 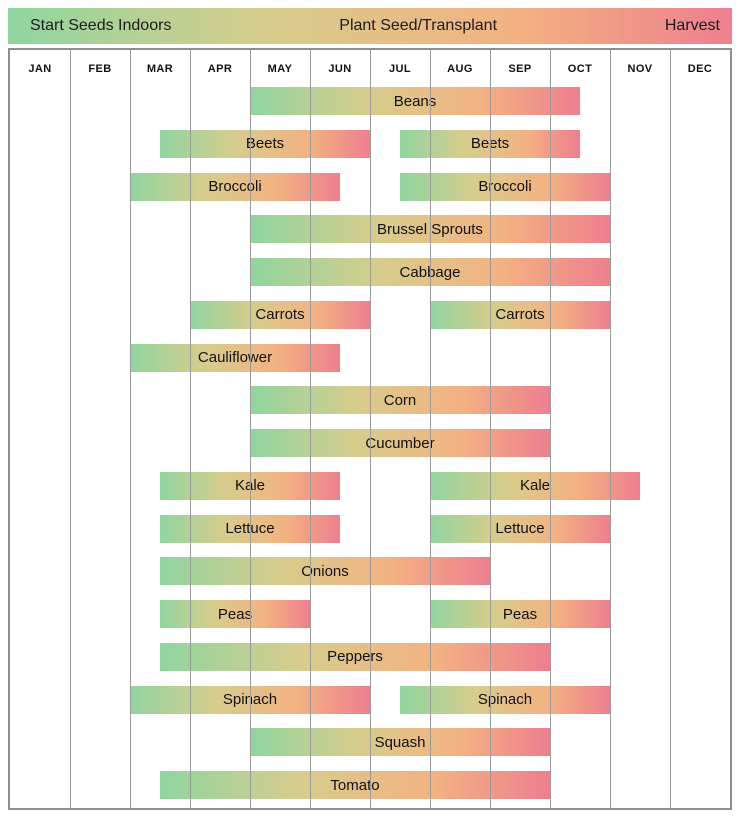 I want to click on crop-bar-cucumber: Cucumber, so click(x=400, y=443).